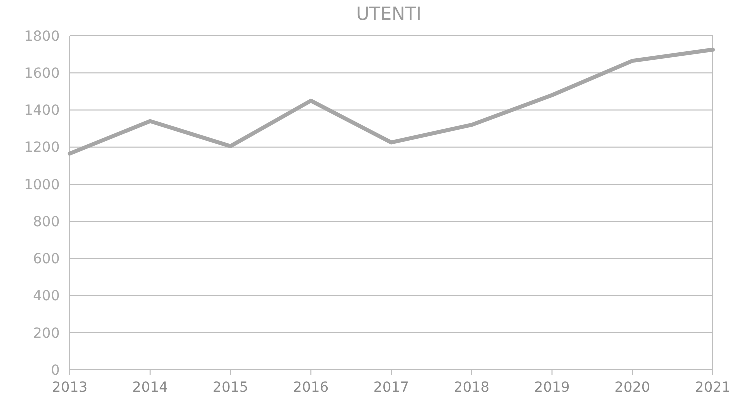 This screenshot has height=406, width=738. What do you see at coordinates (42, 148) in the screenshot?
I see `y-tick-label: 1200` at bounding box center [42, 148].